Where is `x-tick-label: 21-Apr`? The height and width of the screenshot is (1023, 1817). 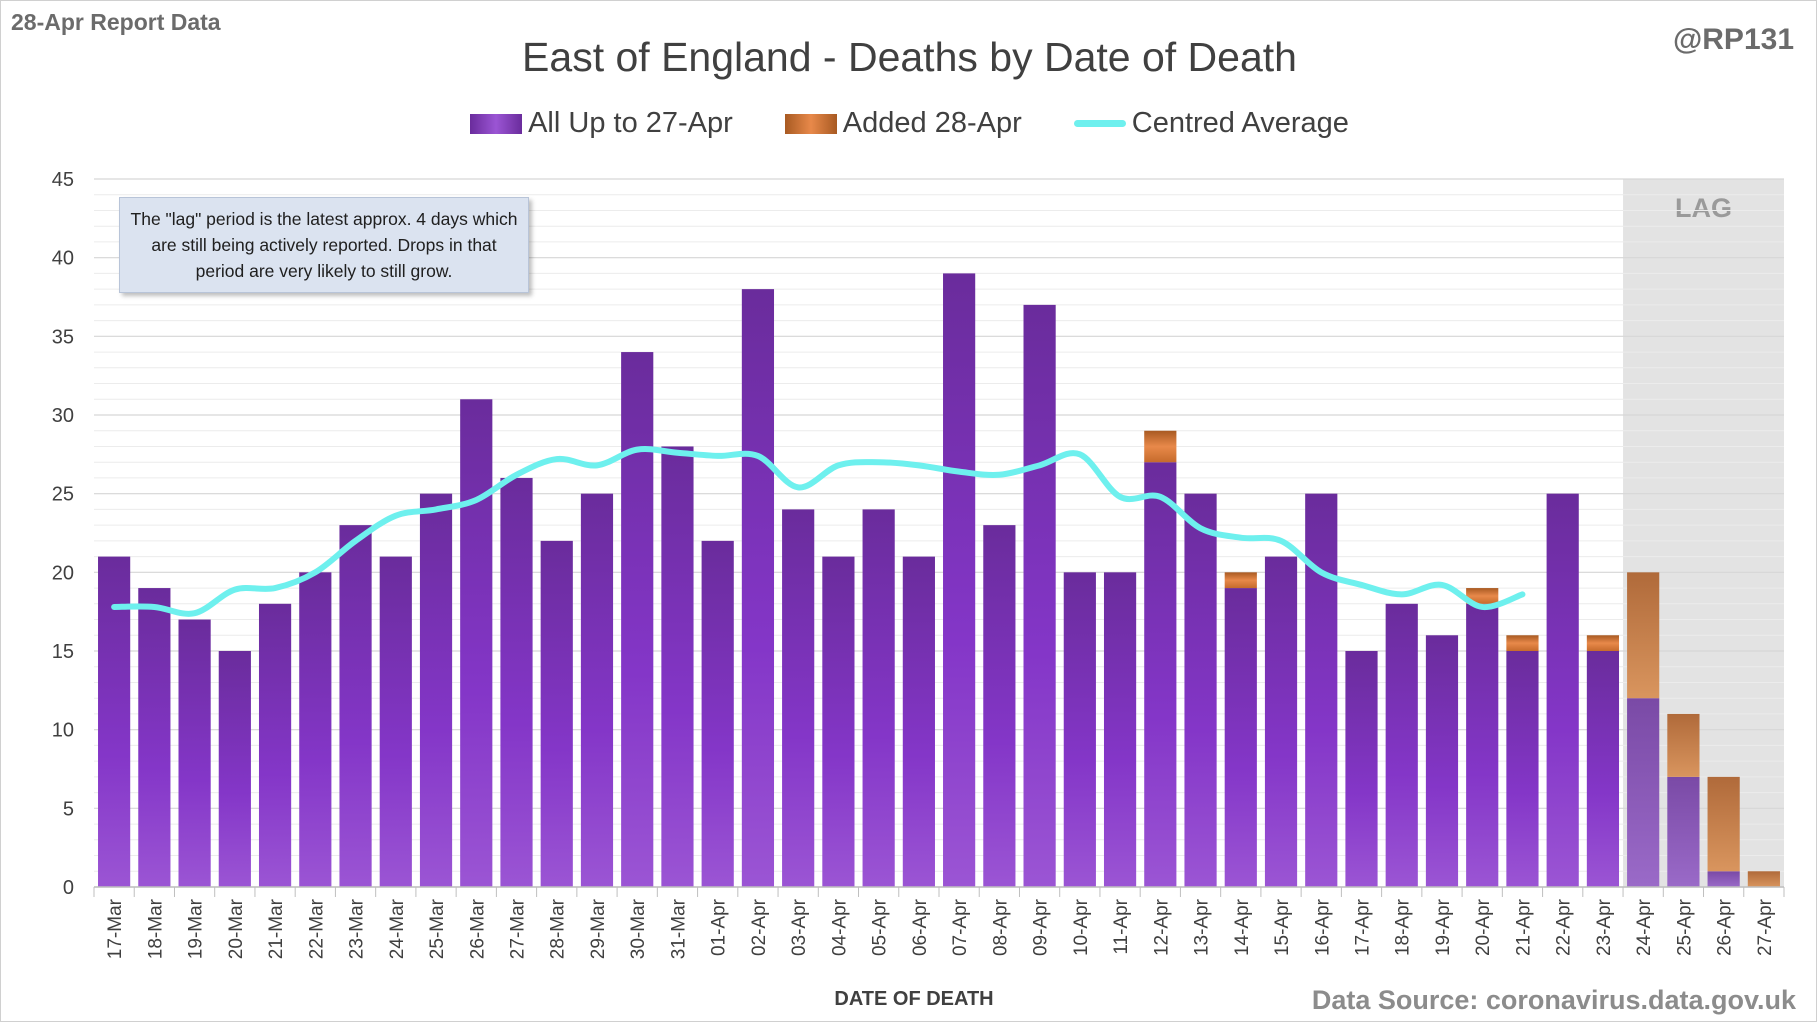 x-tick-label: 21-Apr is located at coordinates (1523, 927).